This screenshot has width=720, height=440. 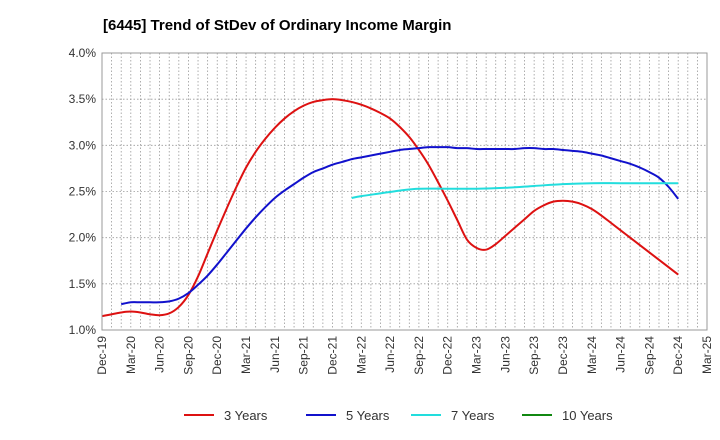 I want to click on x-tick-label: Sep-20, so click(x=188, y=355).